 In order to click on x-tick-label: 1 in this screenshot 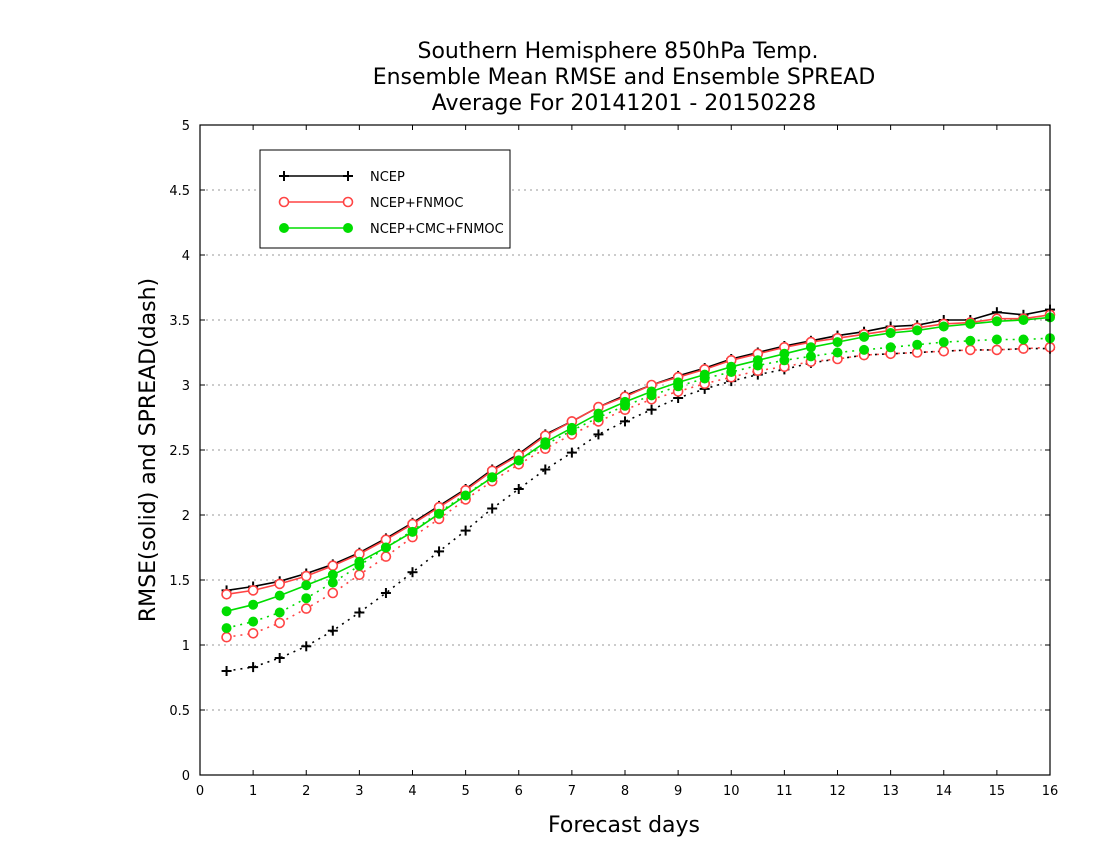, I will do `click(253, 791)`.